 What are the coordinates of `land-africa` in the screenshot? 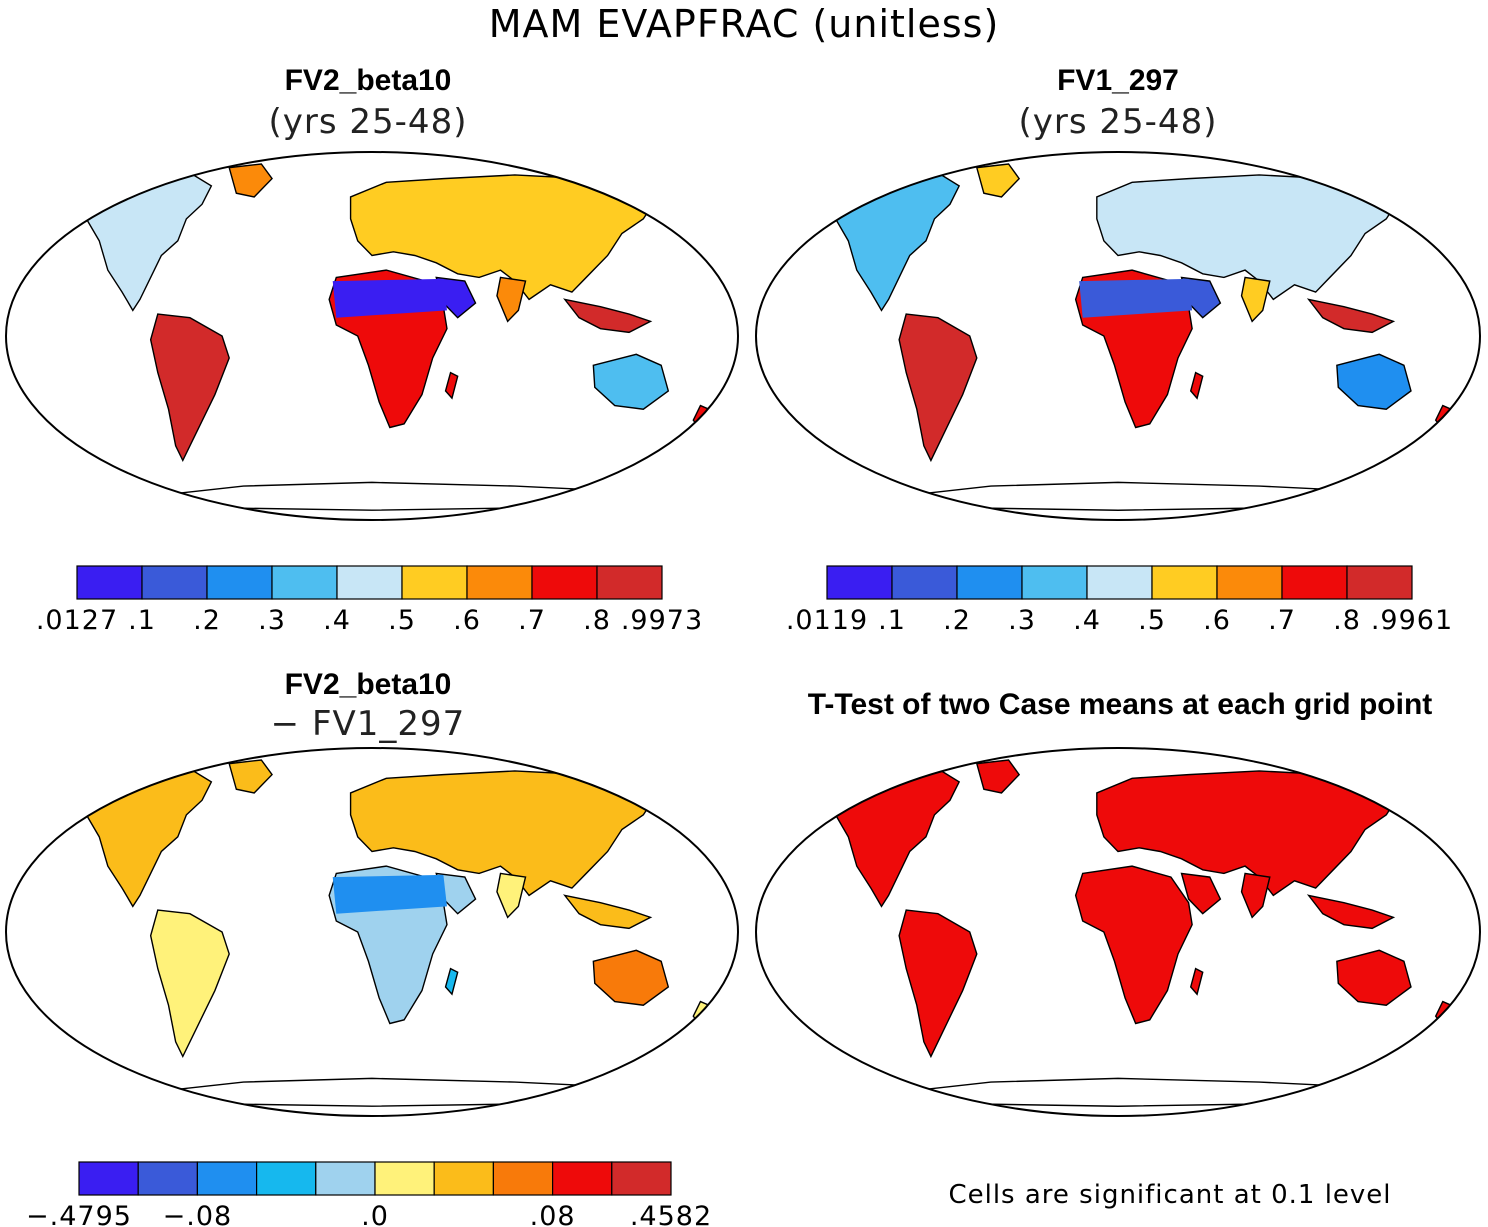 It's located at (1133, 945).